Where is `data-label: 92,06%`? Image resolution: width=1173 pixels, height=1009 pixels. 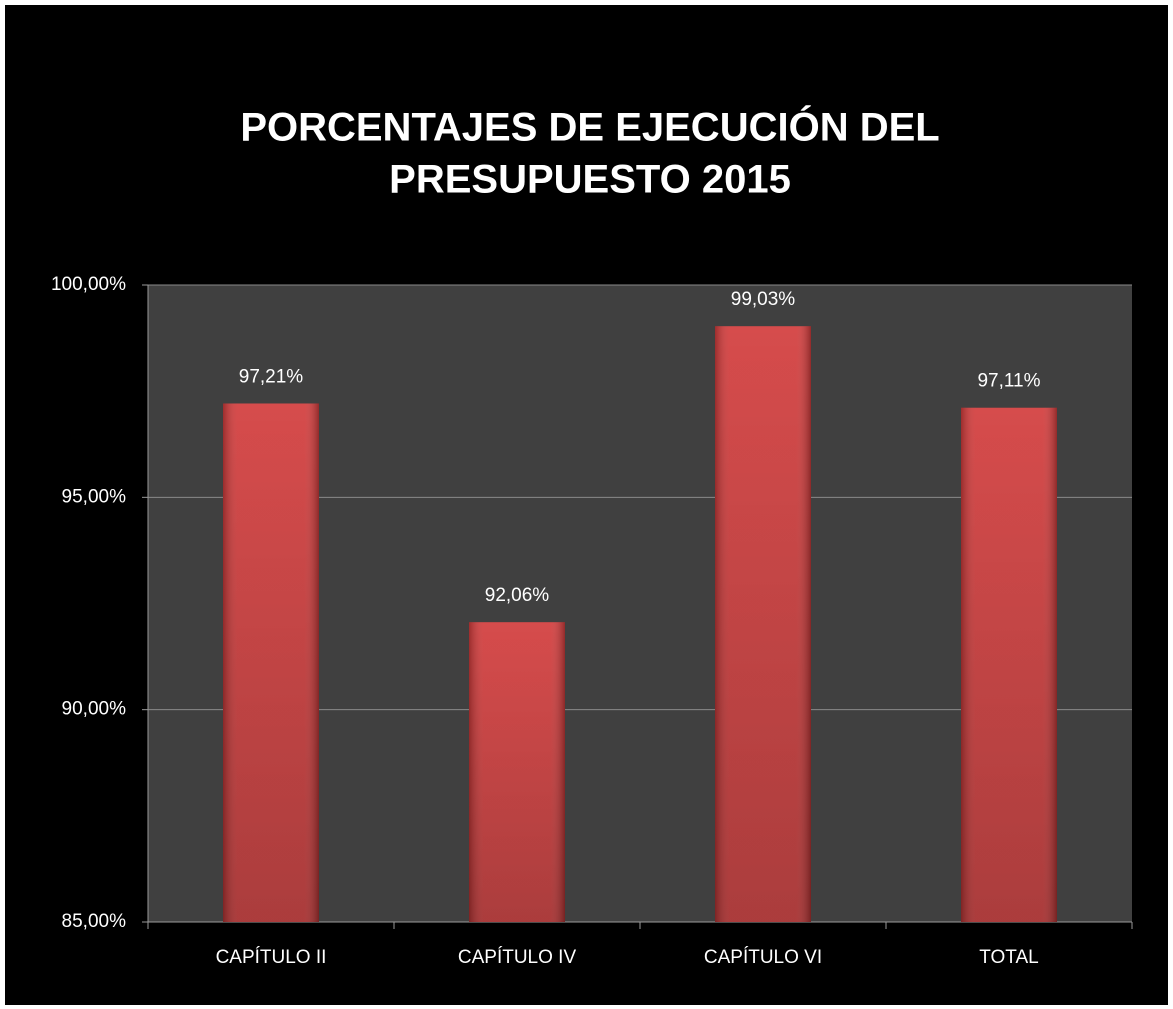
data-label: 92,06% is located at coordinates (517, 595).